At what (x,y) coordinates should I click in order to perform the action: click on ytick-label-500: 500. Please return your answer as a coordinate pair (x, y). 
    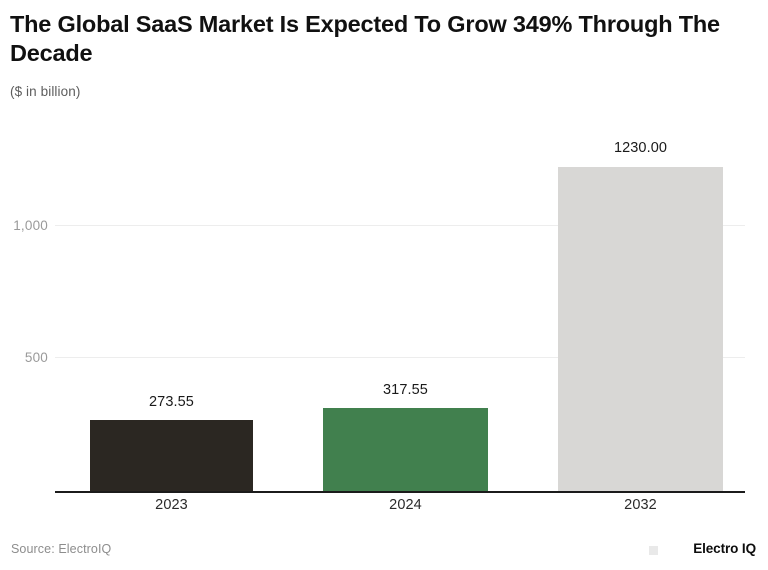
    Looking at the image, I should click on (36, 357).